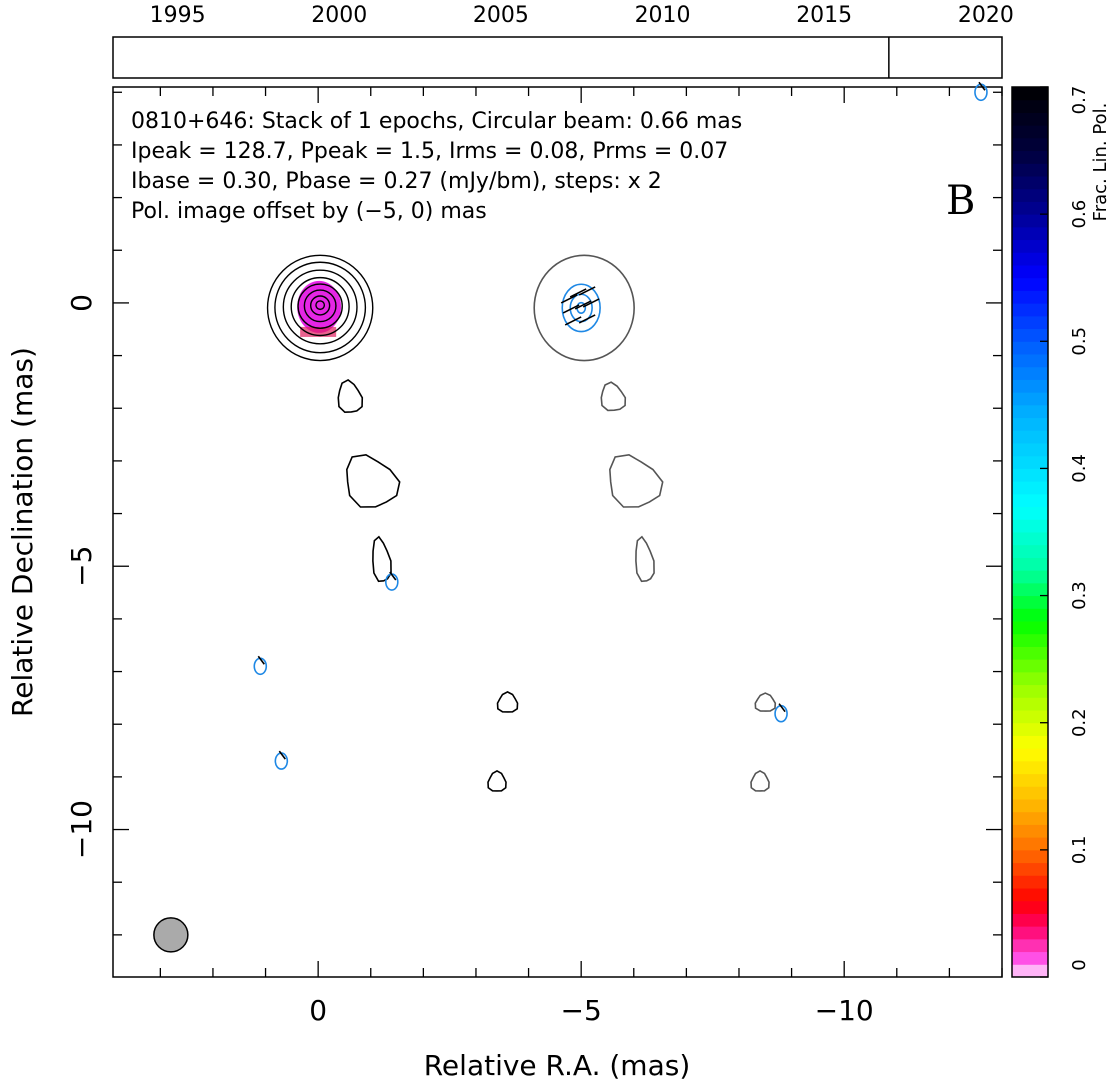 This screenshot has height=1085, width=1111. What do you see at coordinates (960, 201) in the screenshot?
I see `panel-letter: B` at bounding box center [960, 201].